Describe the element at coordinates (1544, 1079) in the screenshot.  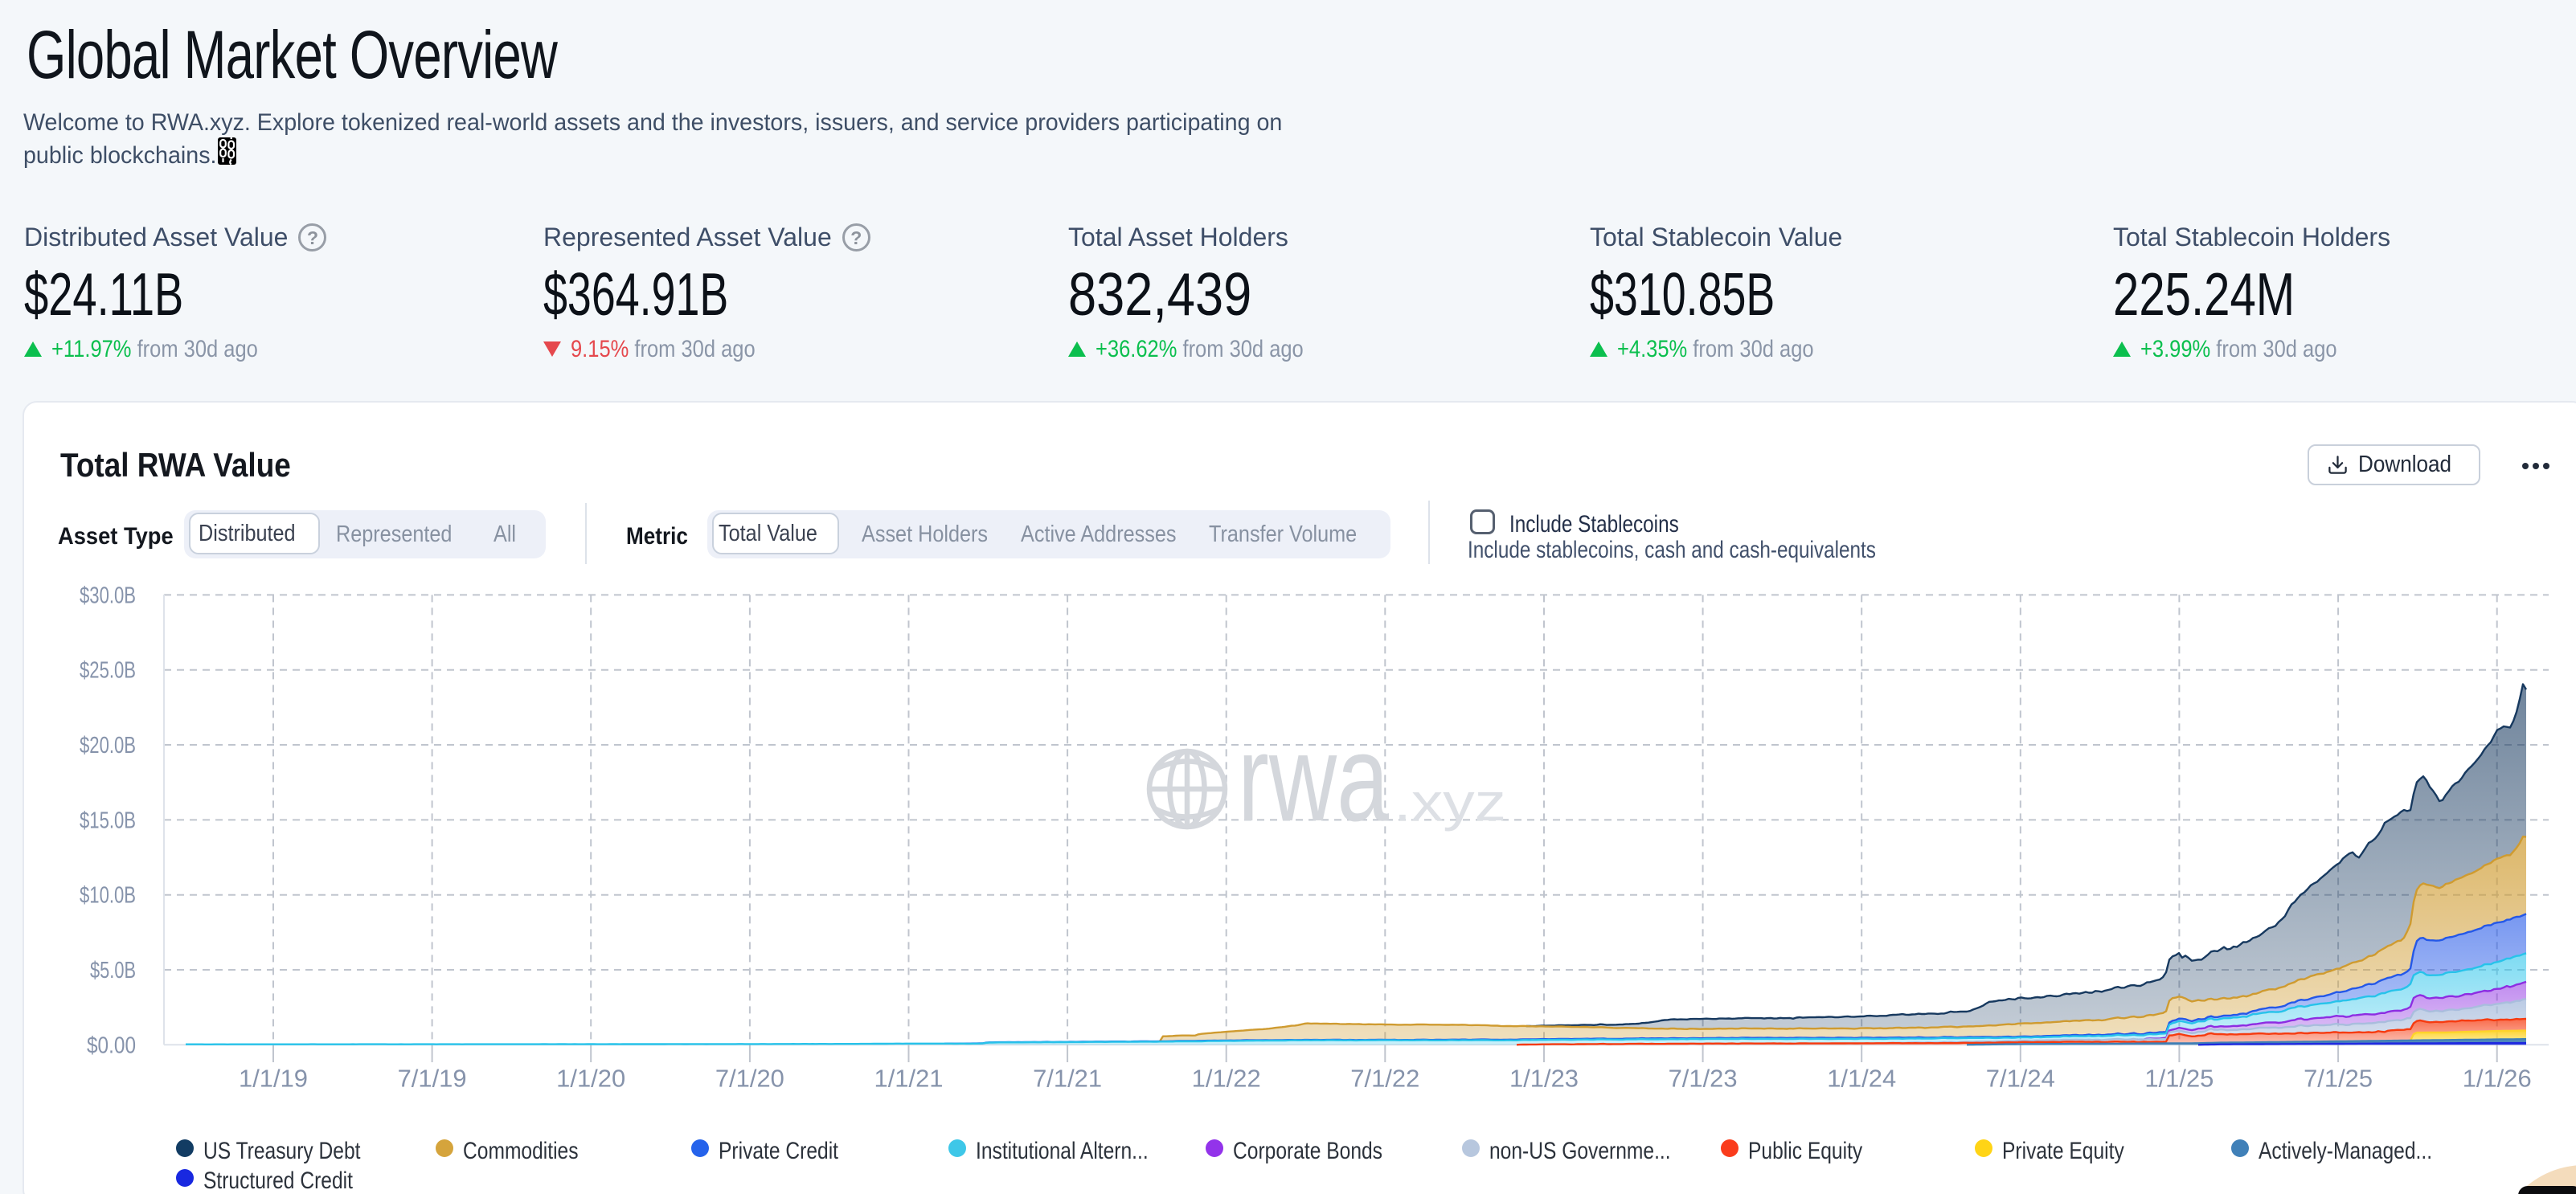
I see `svg-text: 1/1/23` at that location.